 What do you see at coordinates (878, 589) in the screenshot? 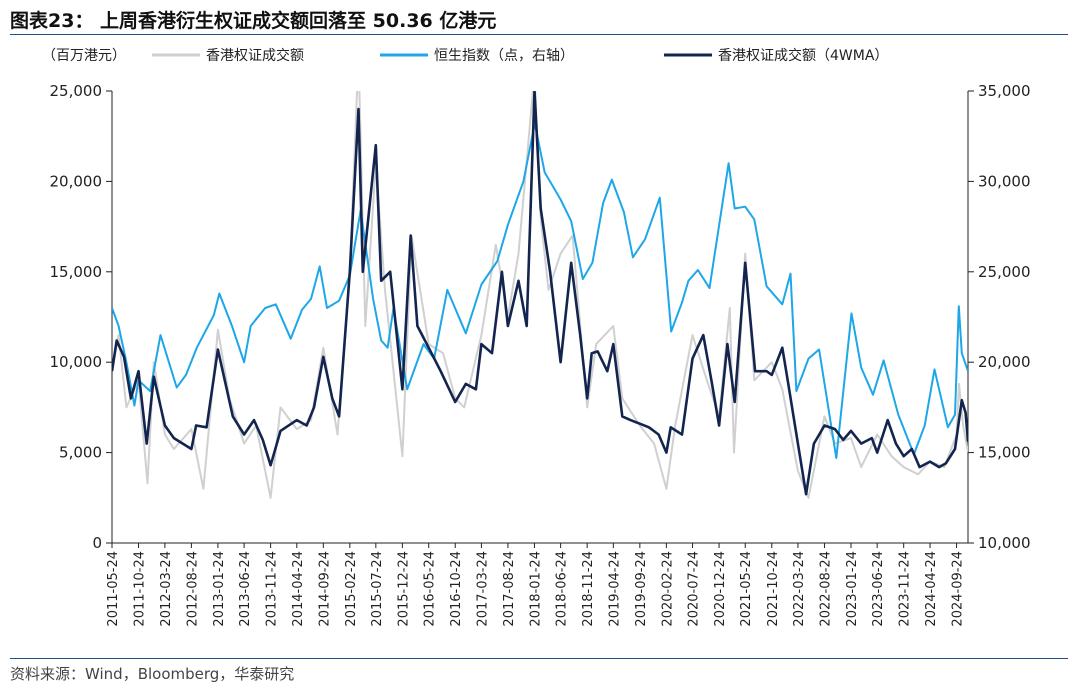
I see `x-tick-label: 2023-06-24` at bounding box center [878, 589].